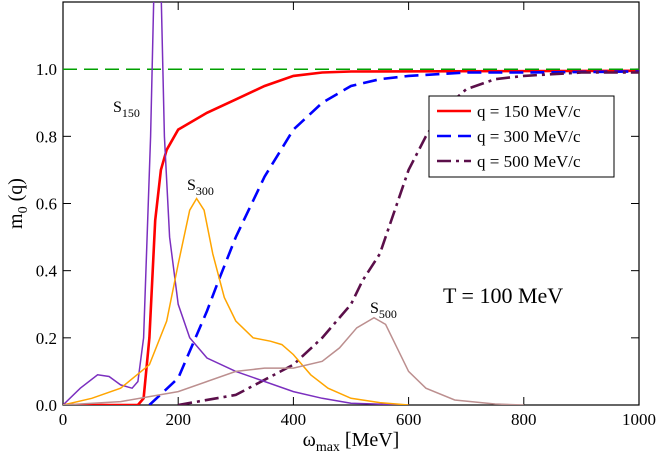  What do you see at coordinates (529, 136) in the screenshot?
I see `legend-label: q = 300 MeV/c` at bounding box center [529, 136].